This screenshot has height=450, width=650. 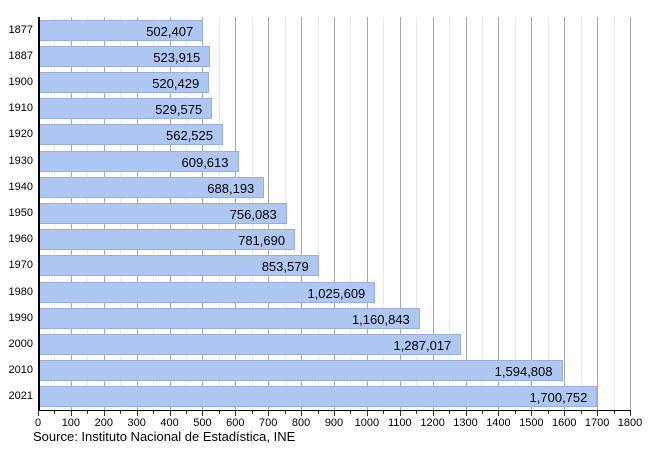 What do you see at coordinates (498, 423) in the screenshot?
I see `x-tick-label: 1400` at bounding box center [498, 423].